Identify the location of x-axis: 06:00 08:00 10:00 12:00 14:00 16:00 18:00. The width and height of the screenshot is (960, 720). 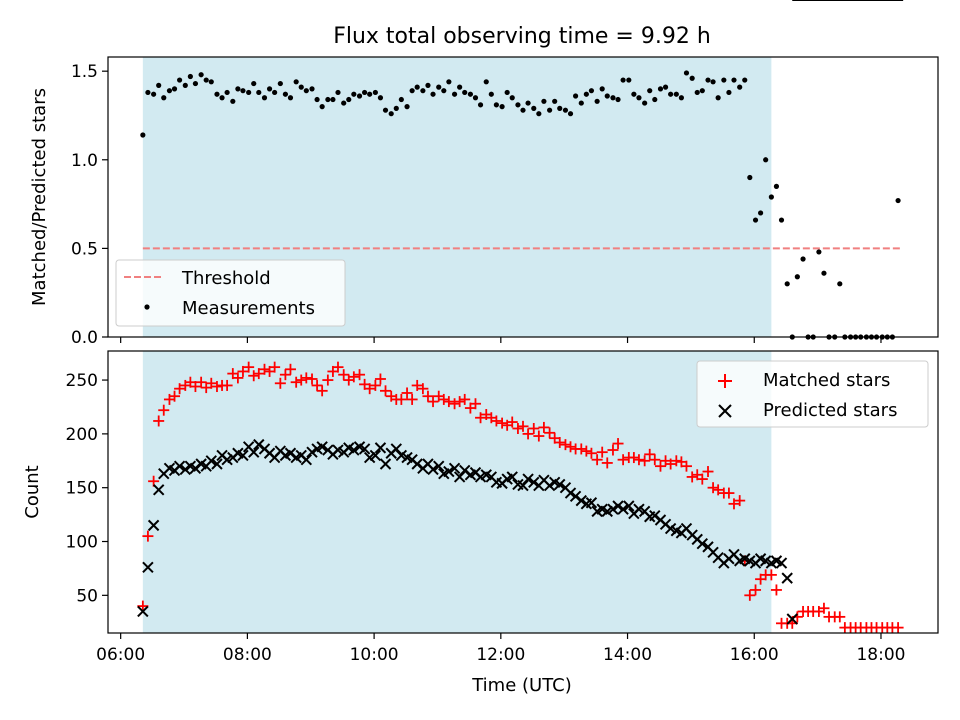
(500, 649).